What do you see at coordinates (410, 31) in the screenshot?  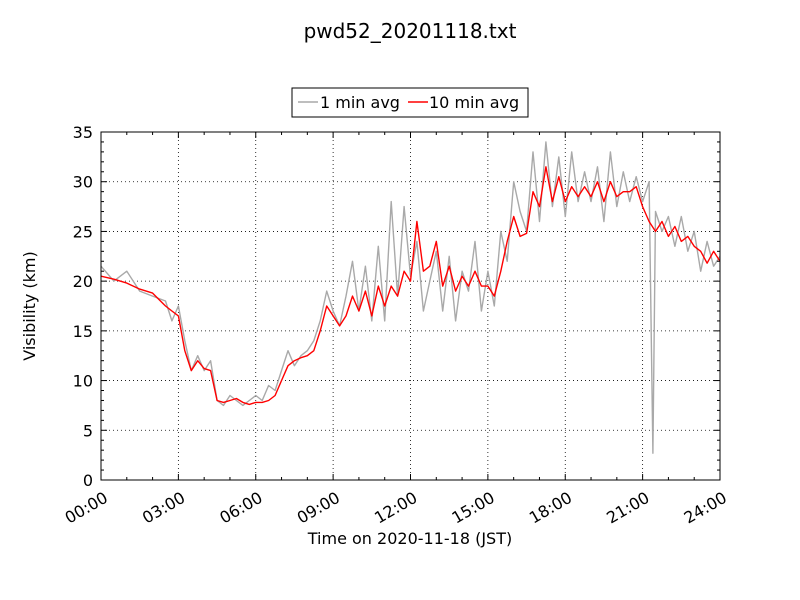 I see `chart-title: pwd52_20201118.txt` at bounding box center [410, 31].